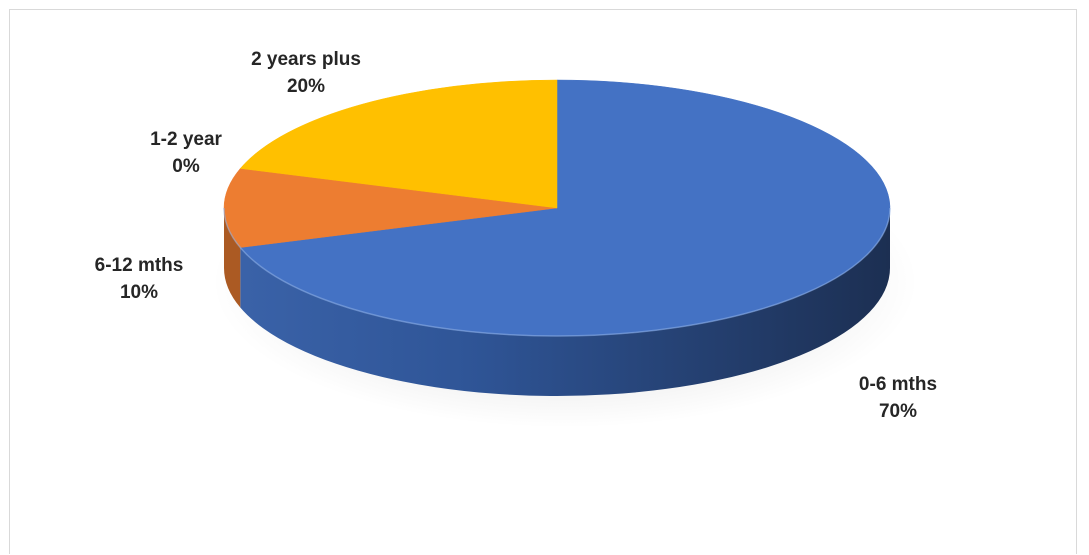 Image resolution: width=1089 pixels, height=555 pixels. Describe the element at coordinates (306, 59) in the screenshot. I see `data-label-category: 2 years plus` at that location.